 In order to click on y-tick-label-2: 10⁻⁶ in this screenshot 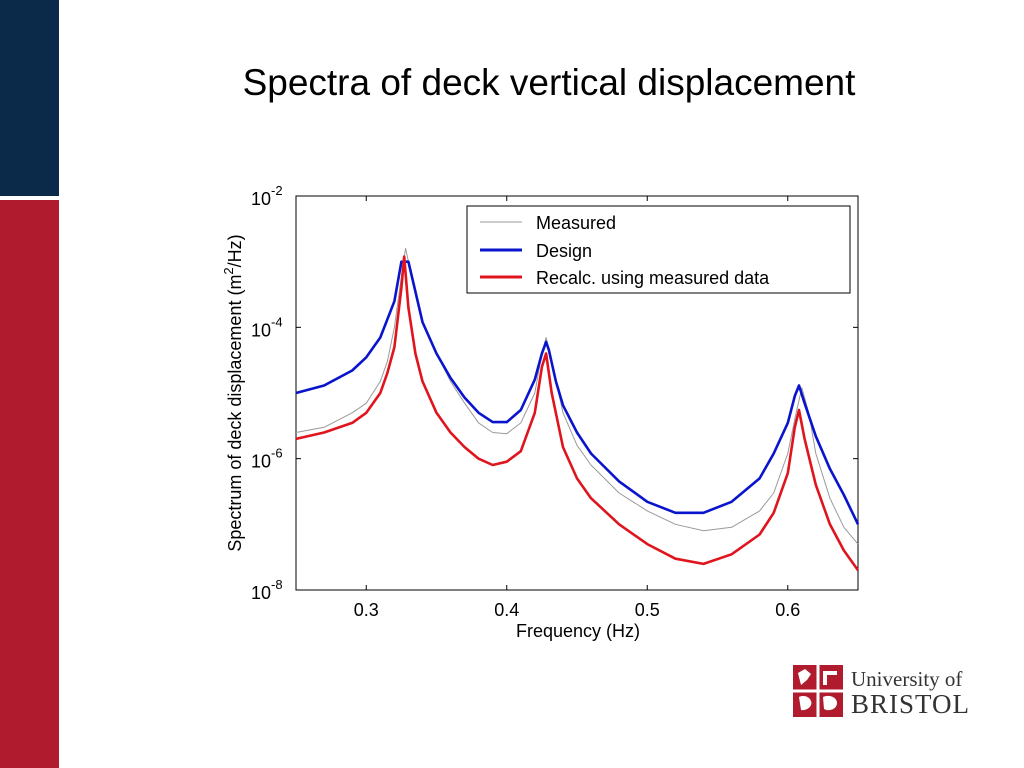, I will do `click(267, 459)`.